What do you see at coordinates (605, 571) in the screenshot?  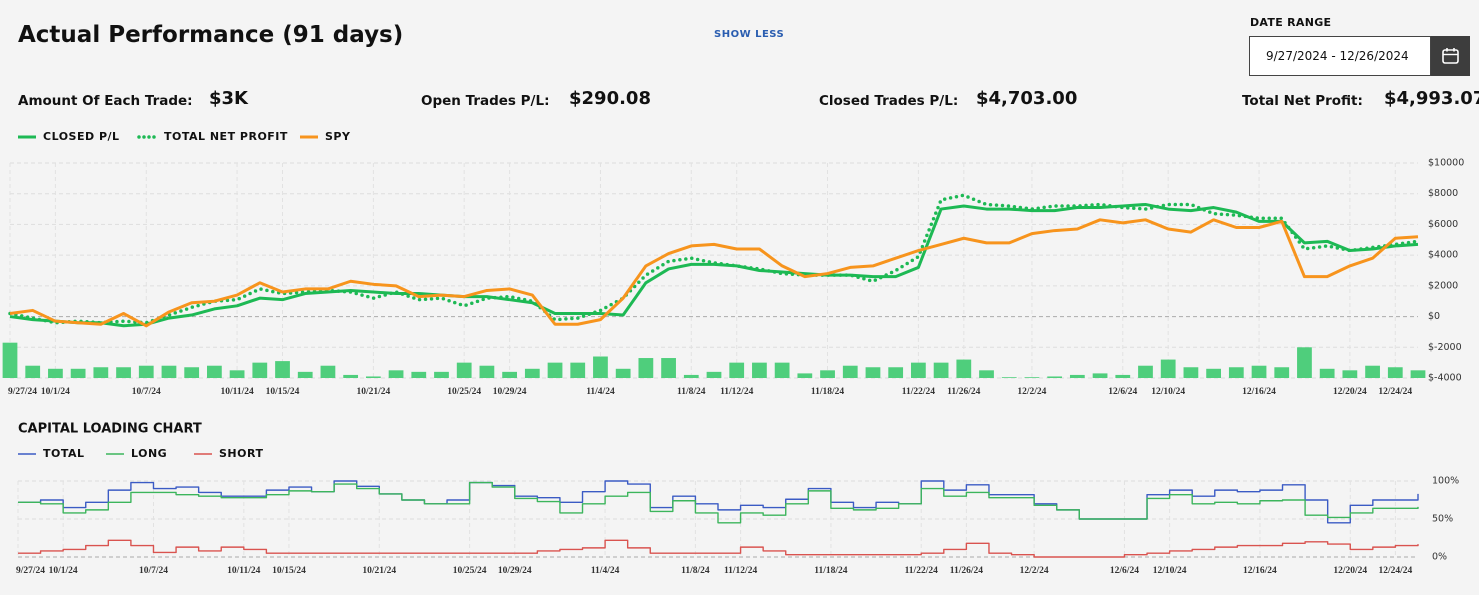 I see `x-tick-label: 11/4/24` at bounding box center [605, 571].